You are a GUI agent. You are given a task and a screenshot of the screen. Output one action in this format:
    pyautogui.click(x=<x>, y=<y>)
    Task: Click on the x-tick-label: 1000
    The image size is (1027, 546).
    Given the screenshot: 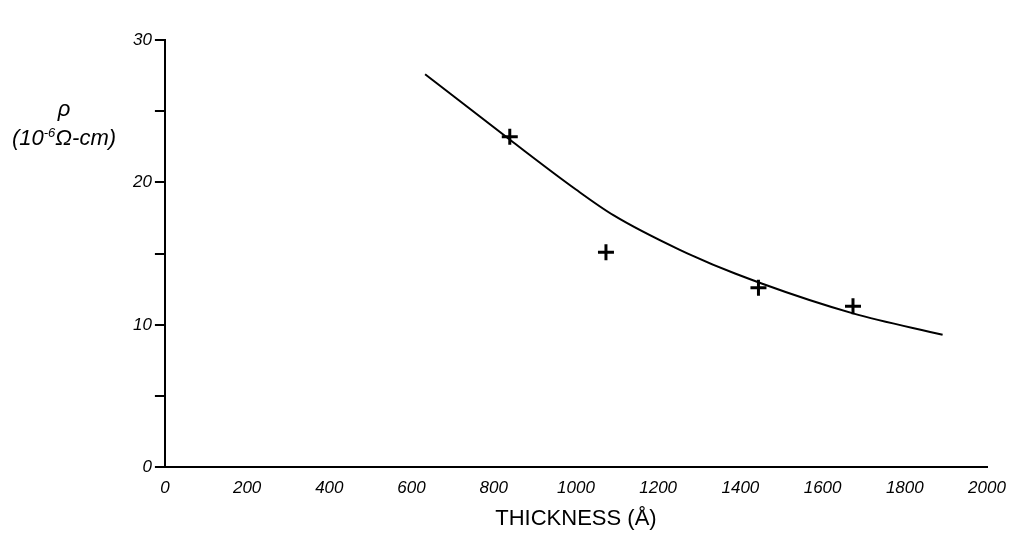 What is the action you would take?
    pyautogui.click(x=576, y=488)
    